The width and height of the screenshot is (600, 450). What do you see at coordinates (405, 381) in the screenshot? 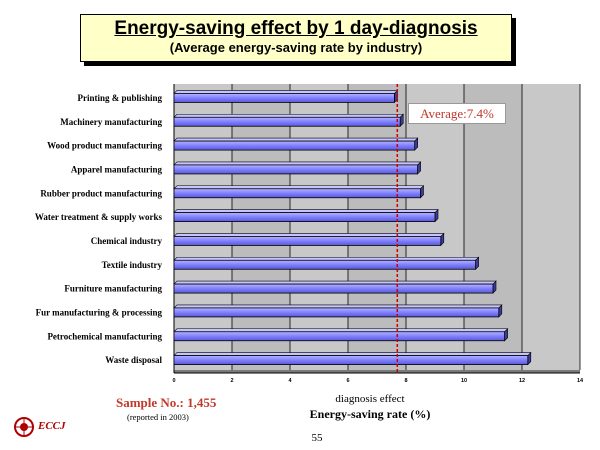
I see `x-tick-label: 8` at bounding box center [405, 381].